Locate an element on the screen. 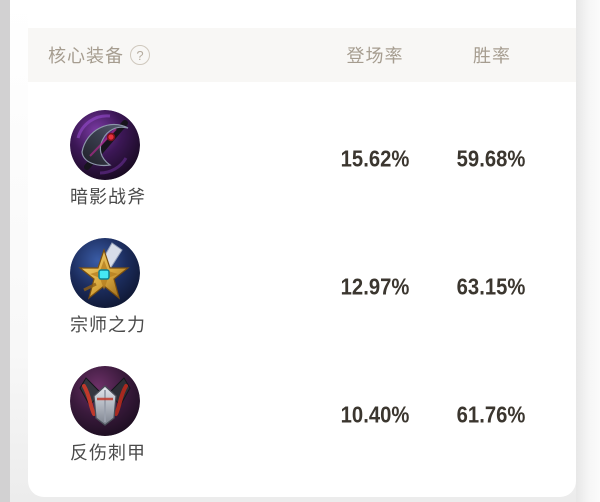 The width and height of the screenshot is (600, 502). win-rate-value: 61.76% is located at coordinates (491, 414).